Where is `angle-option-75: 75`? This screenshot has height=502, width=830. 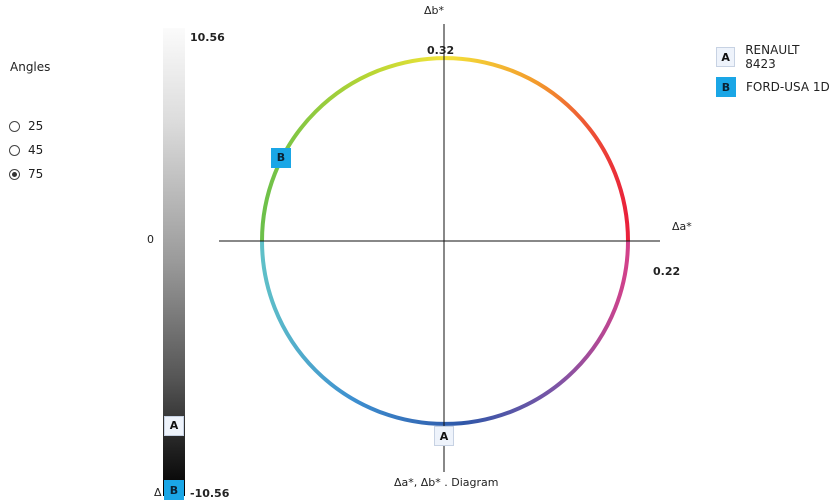
angle-option-75: 75 is located at coordinates (26, 174).